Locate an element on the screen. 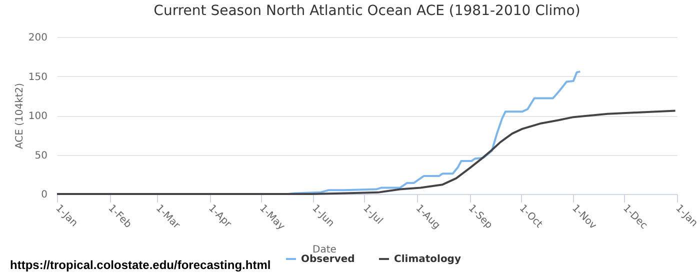 Image resolution: width=700 pixels, height=280 pixels. chart-title: Current Season North Atlantic Ocean ACE (1981-2010 Climo) is located at coordinates (367, 11).